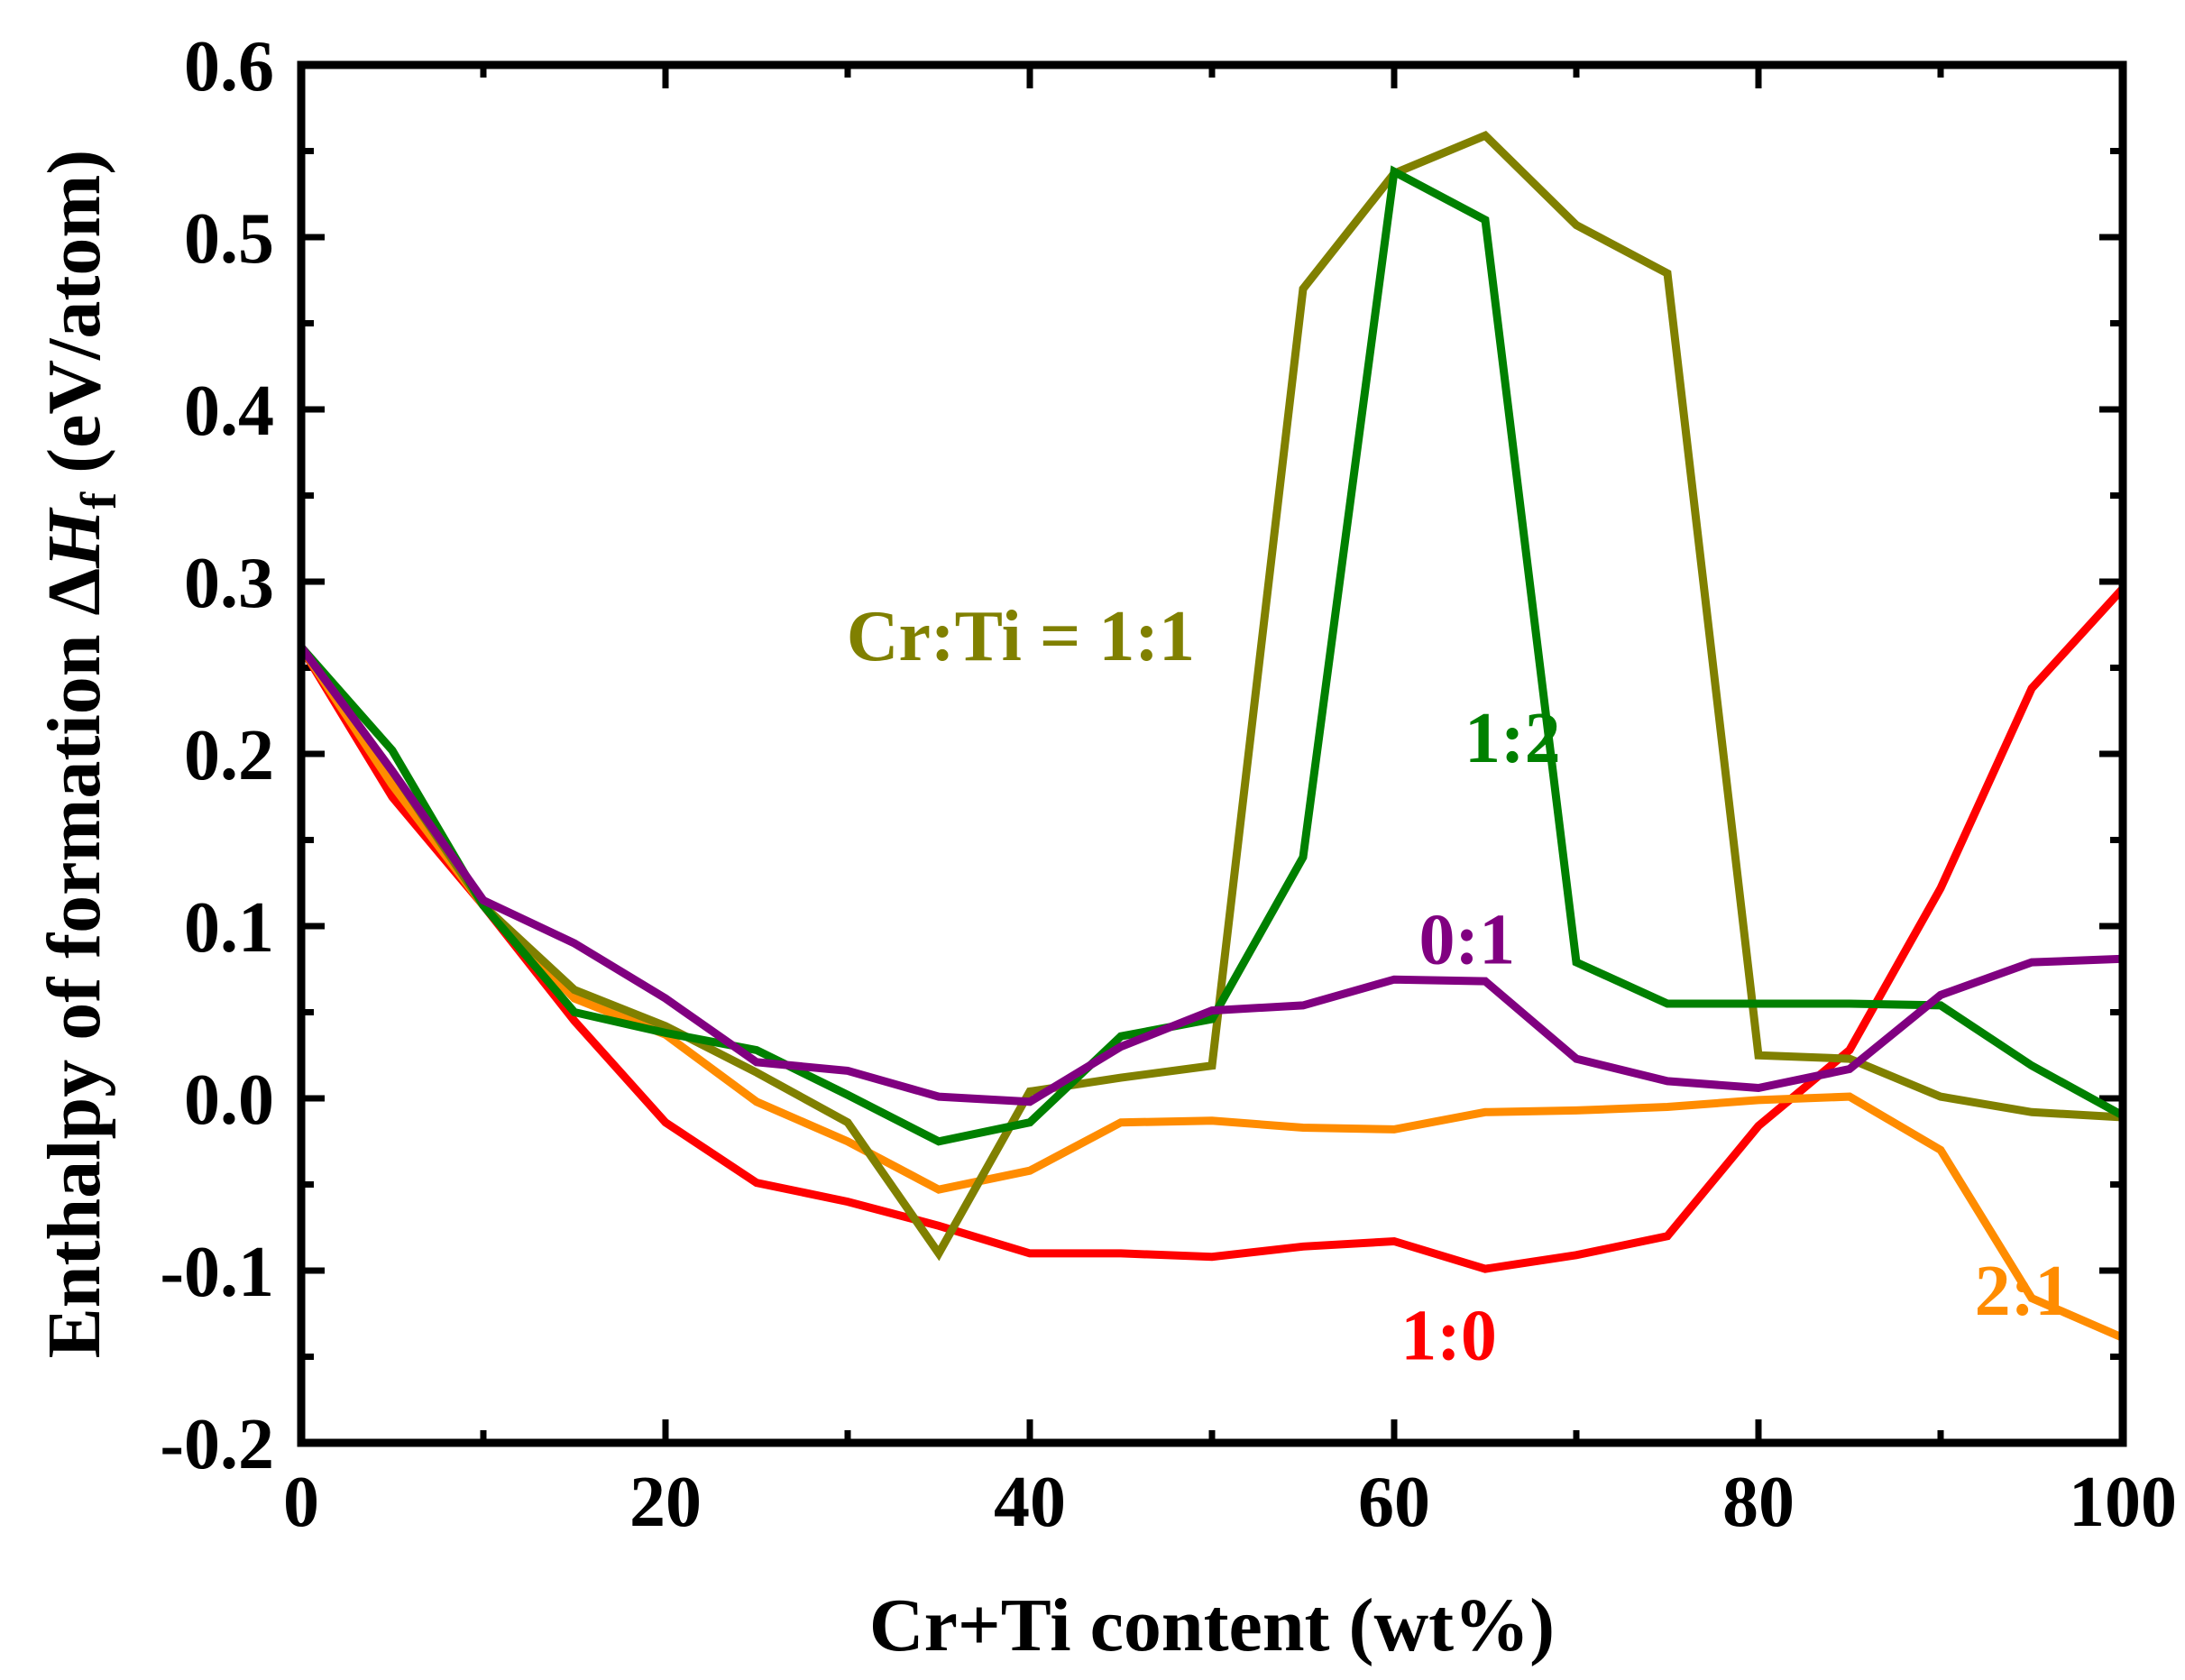 Image resolution: width=2185 pixels, height=1680 pixels. I want to click on y-tick-labels: -0.2 -0.1 0.0 0.1 0.2 0.3 0.4 0.5 0.6, so click(217, 755).